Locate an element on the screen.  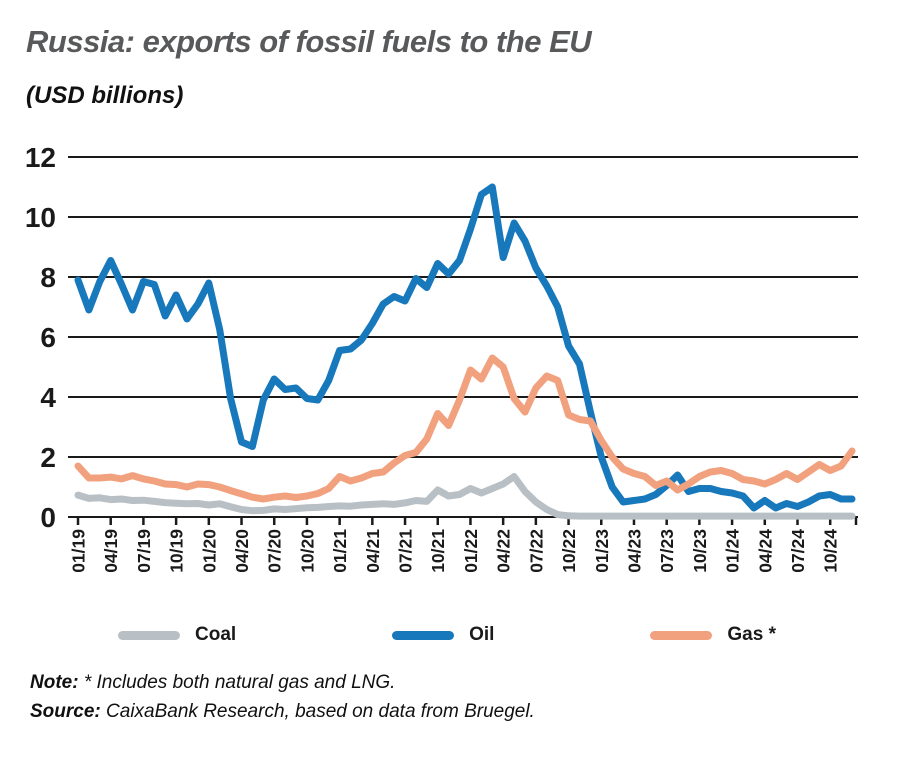
y-axis-tick-label: 8 is located at coordinates (48, 277).